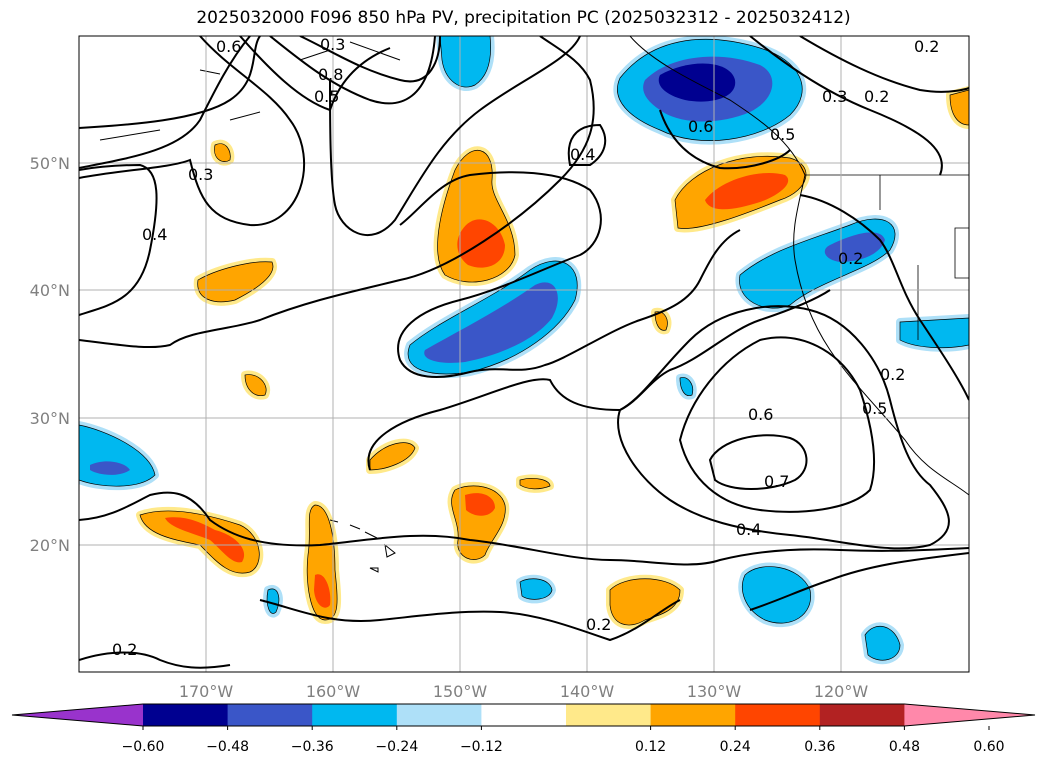  What do you see at coordinates (714, 691) in the screenshot?
I see `lon-tick-label: 130°W` at bounding box center [714, 691].